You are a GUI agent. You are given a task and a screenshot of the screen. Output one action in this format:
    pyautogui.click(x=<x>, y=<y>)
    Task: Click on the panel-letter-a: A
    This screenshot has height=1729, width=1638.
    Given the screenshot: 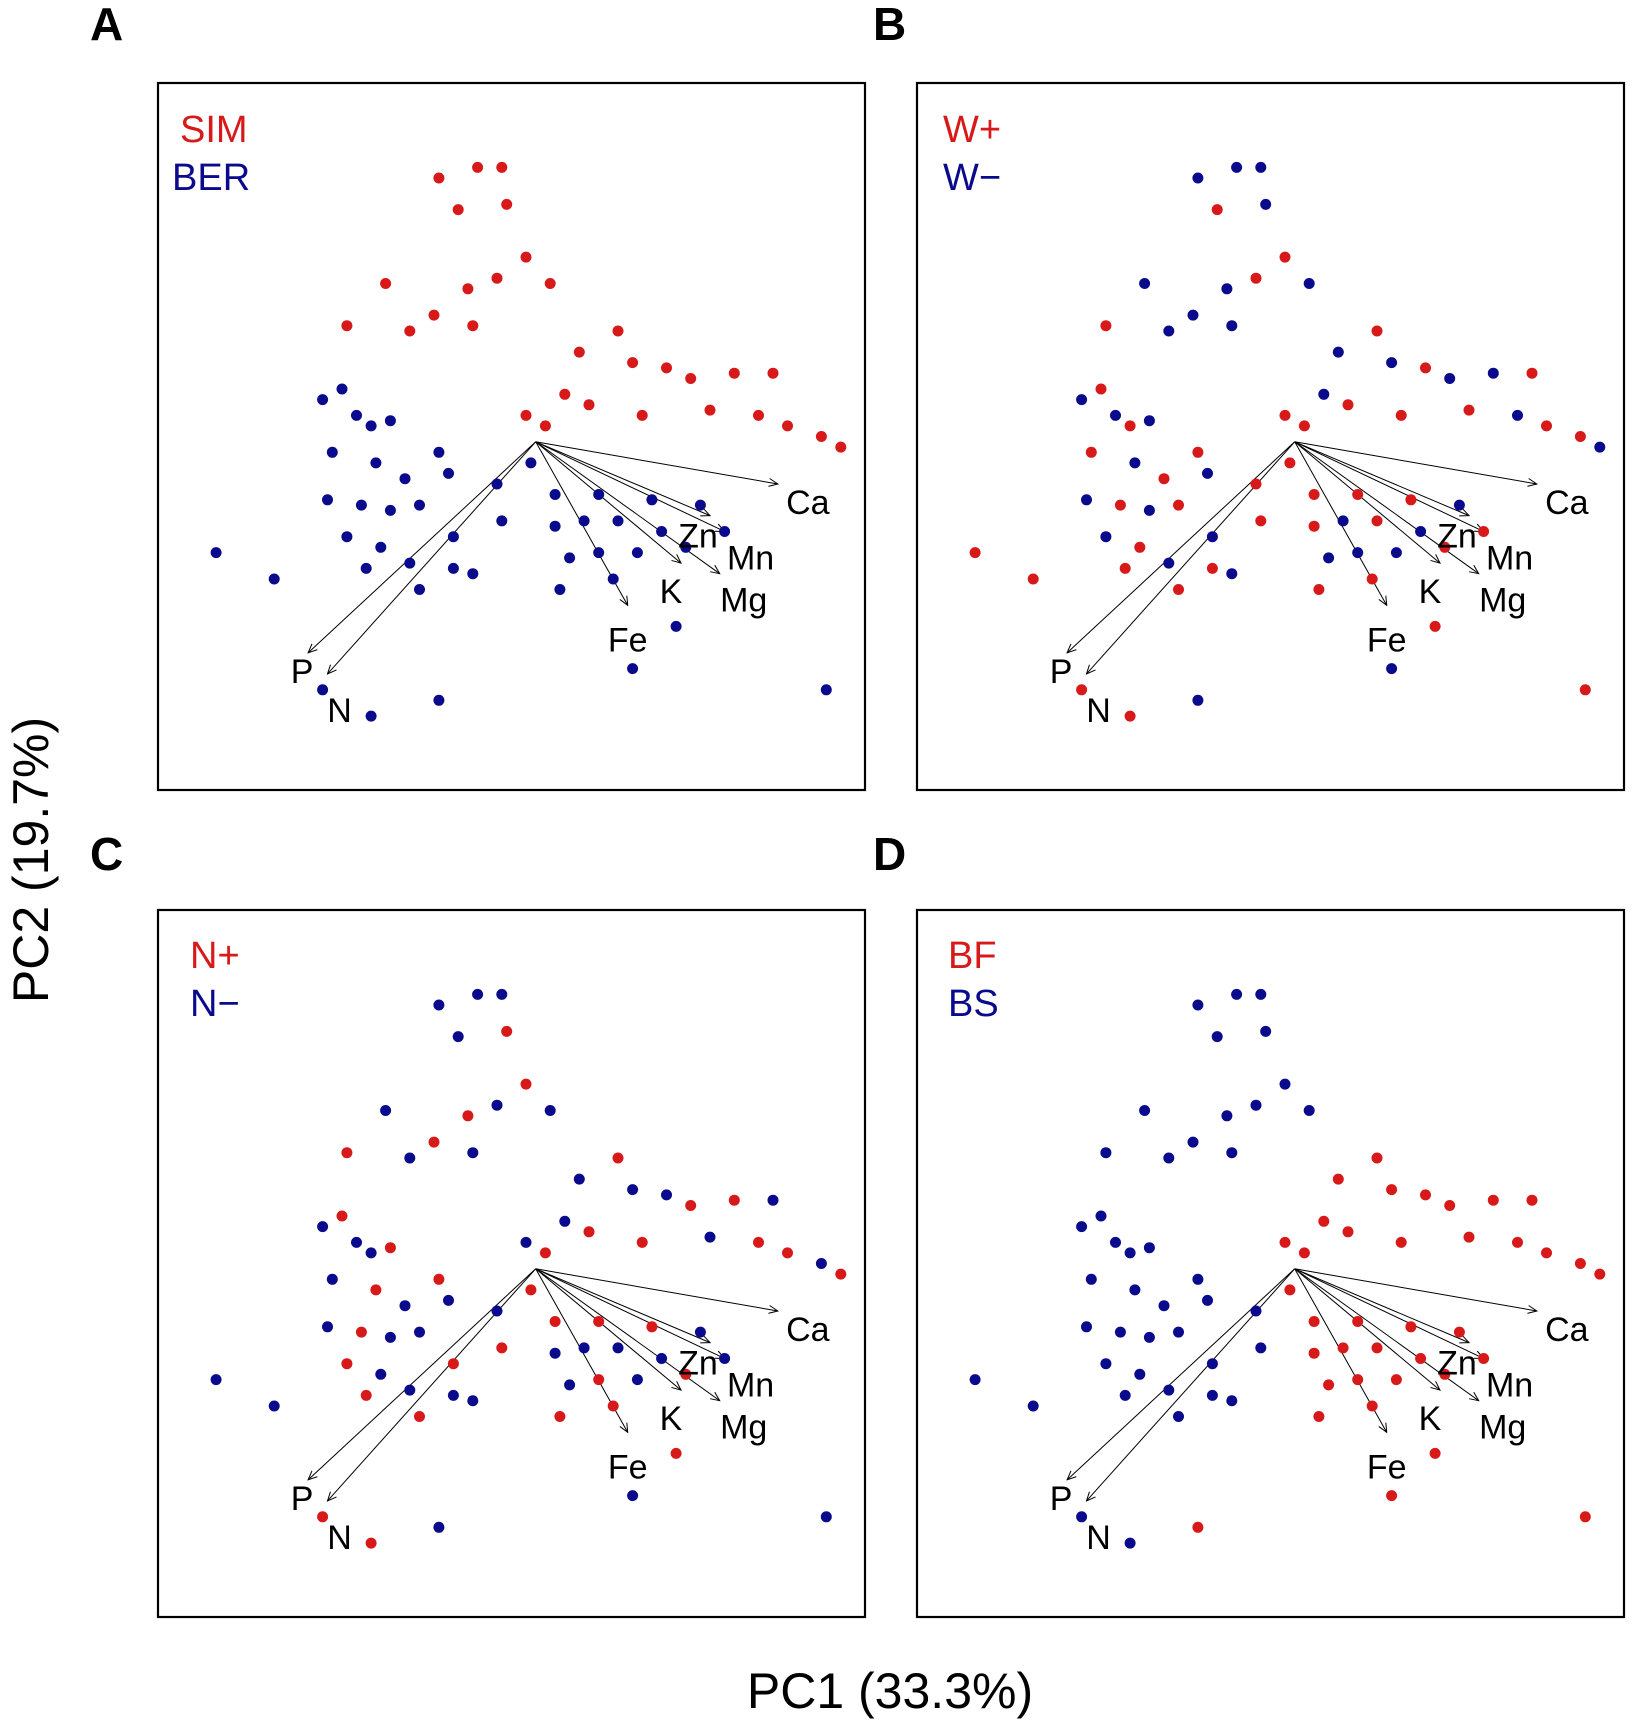 What is the action you would take?
    pyautogui.click(x=106, y=25)
    